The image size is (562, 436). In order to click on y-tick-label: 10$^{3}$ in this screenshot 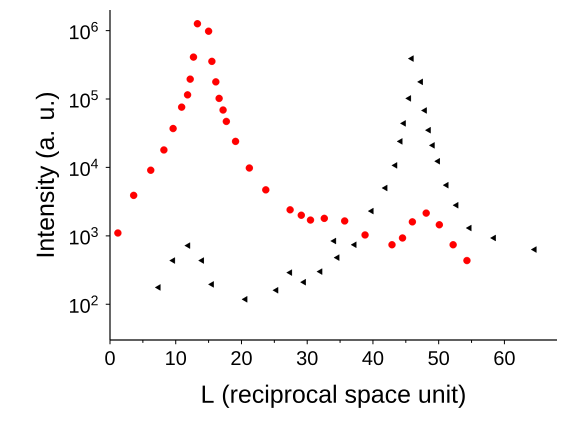, I will do `click(84, 236)`.